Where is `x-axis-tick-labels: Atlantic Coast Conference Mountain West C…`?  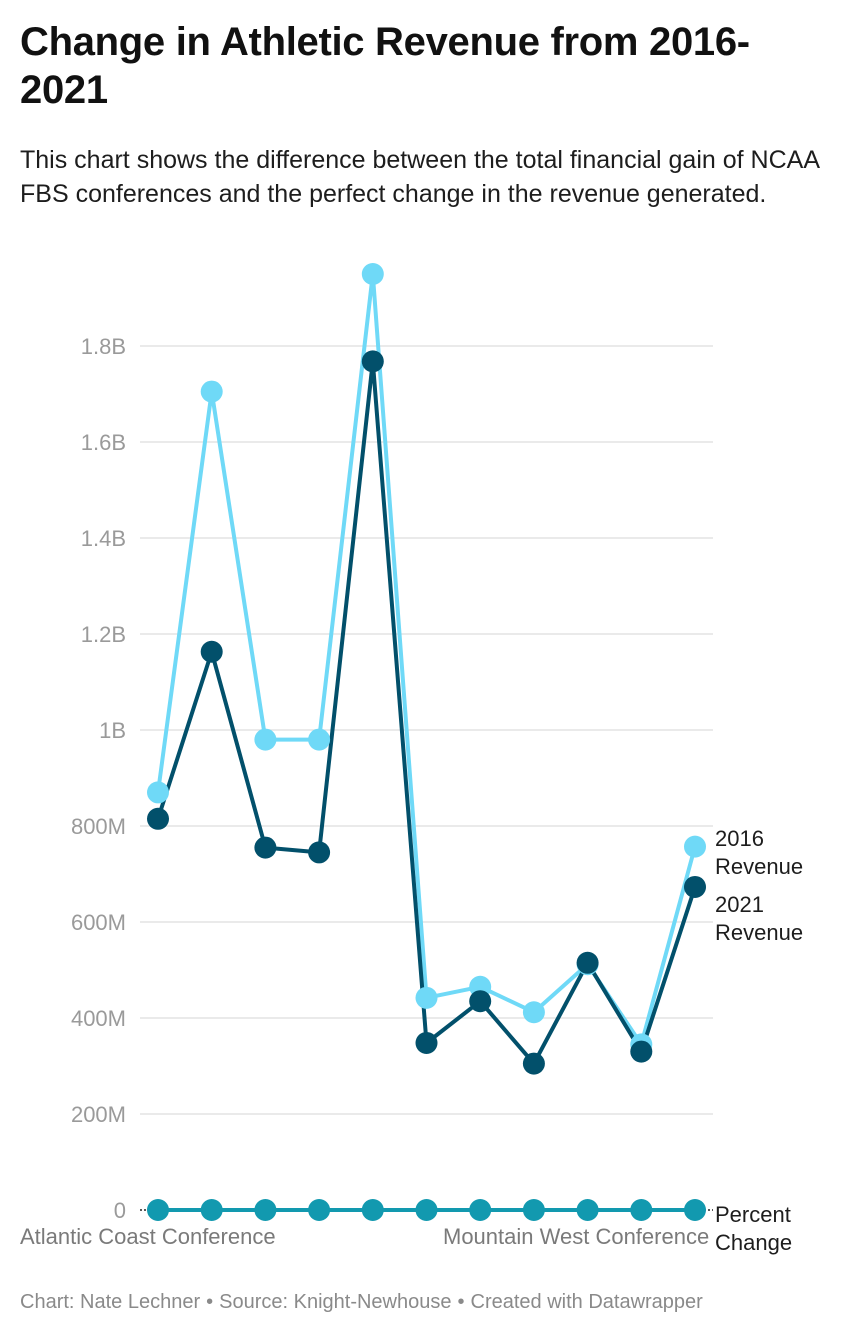 x-axis-tick-labels: Atlantic Coast Conference Mountain West C… is located at coordinates (364, 1236).